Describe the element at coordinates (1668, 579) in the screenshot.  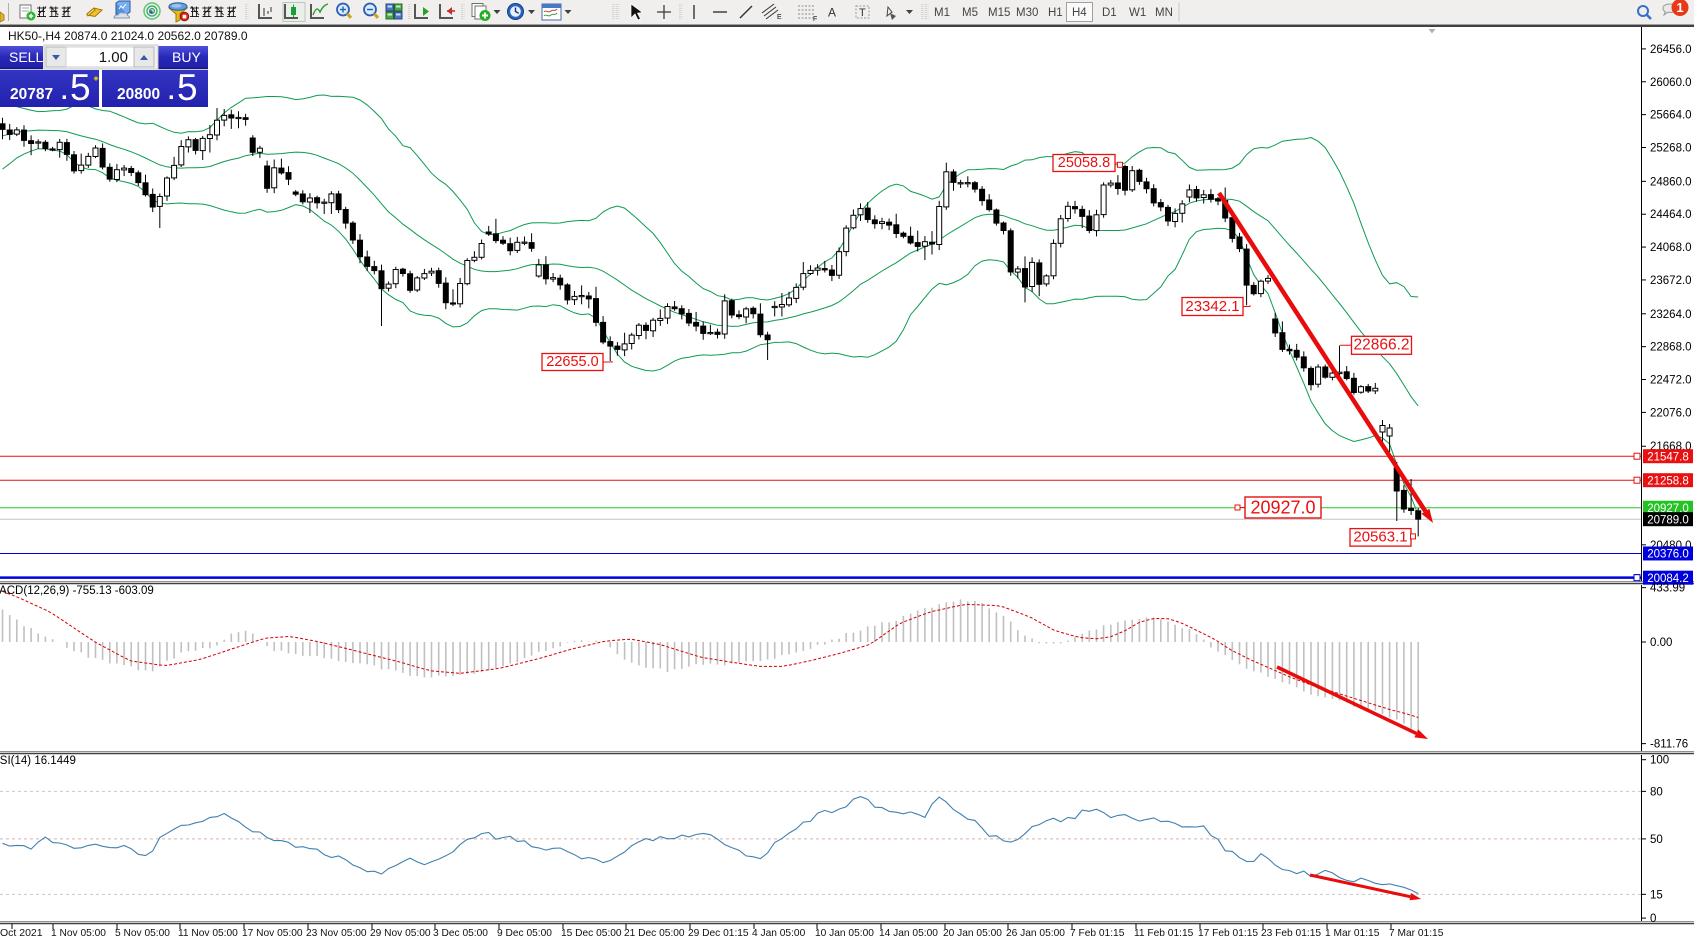
I see `svg-text: 20084.2` at that location.